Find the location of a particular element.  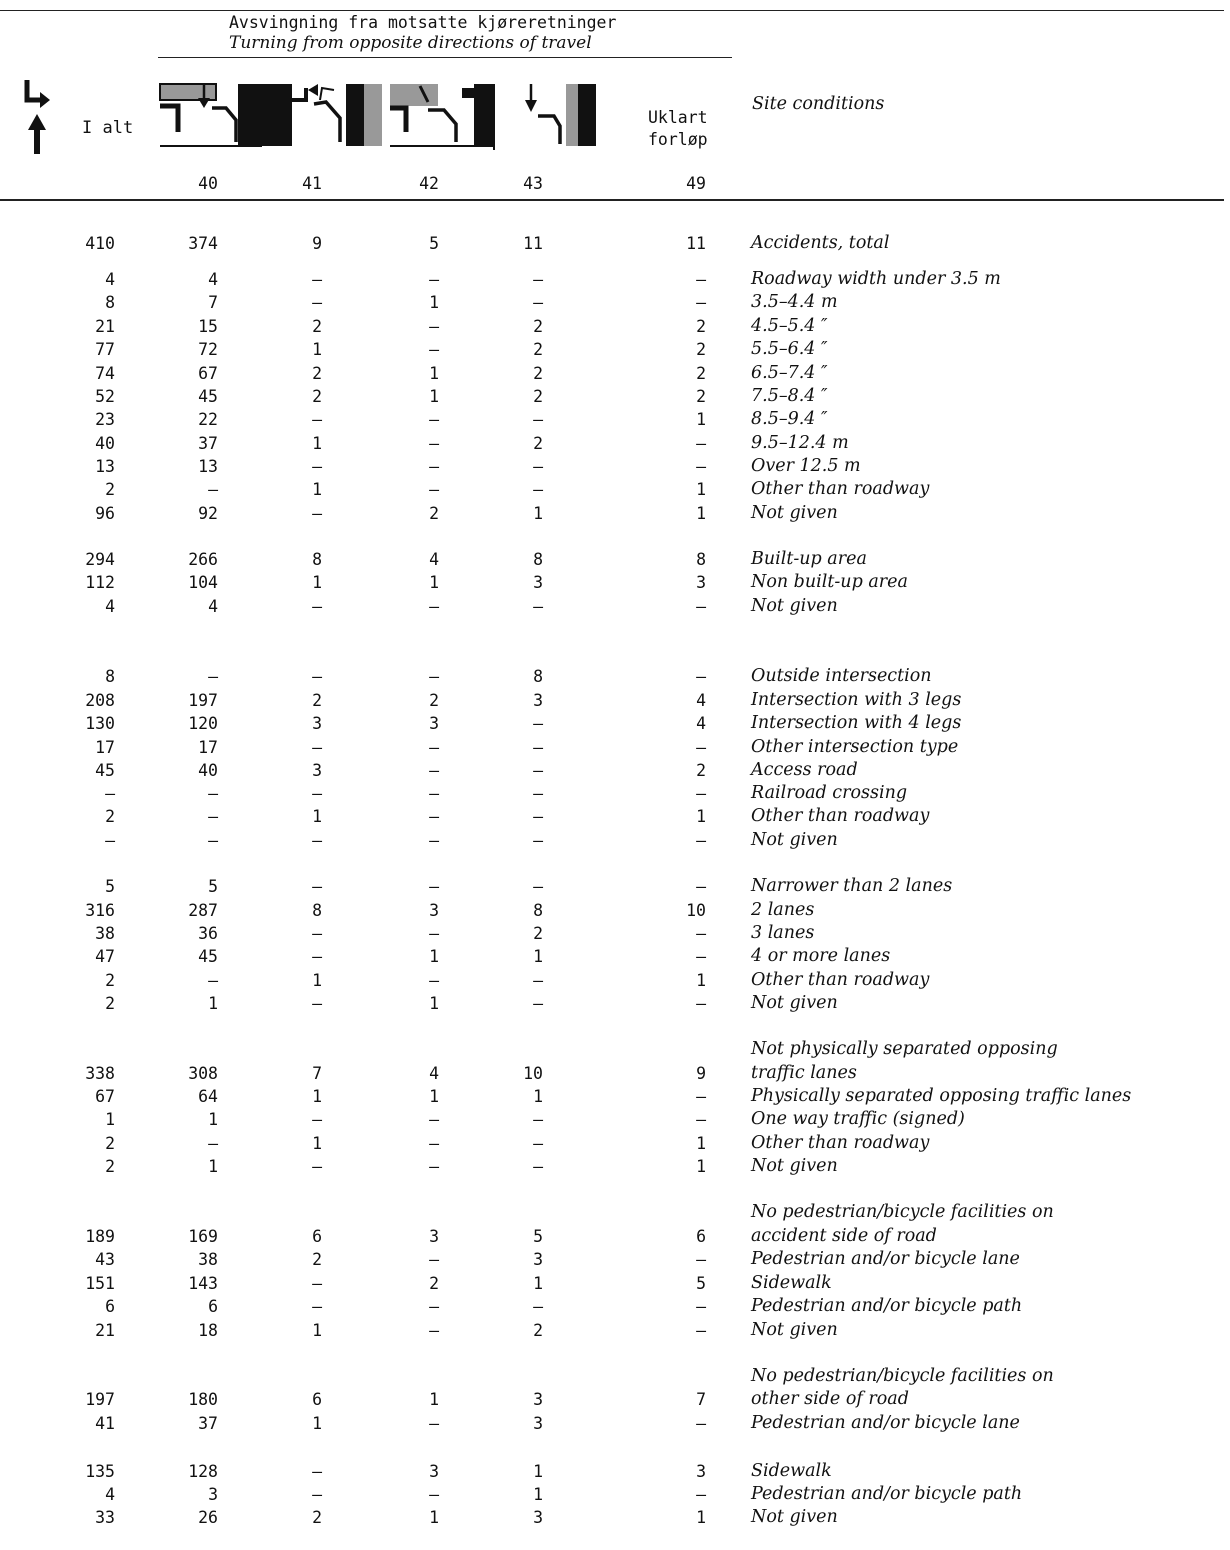

table-row: 2 1 – 1 – – Not given is located at coordinates (615, 1003).